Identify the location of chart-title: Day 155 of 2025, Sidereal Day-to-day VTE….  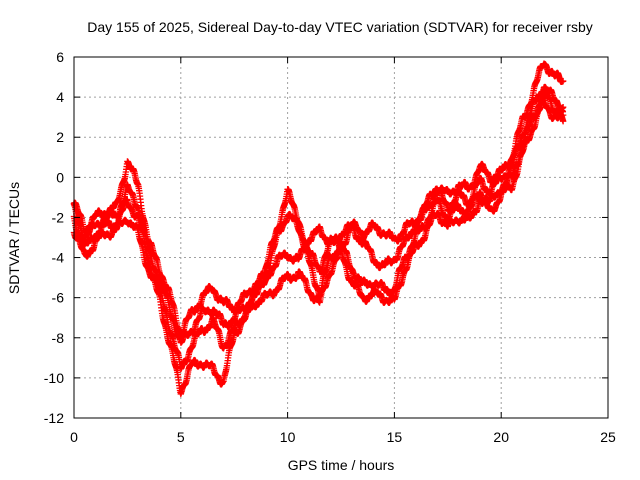
(340, 27).